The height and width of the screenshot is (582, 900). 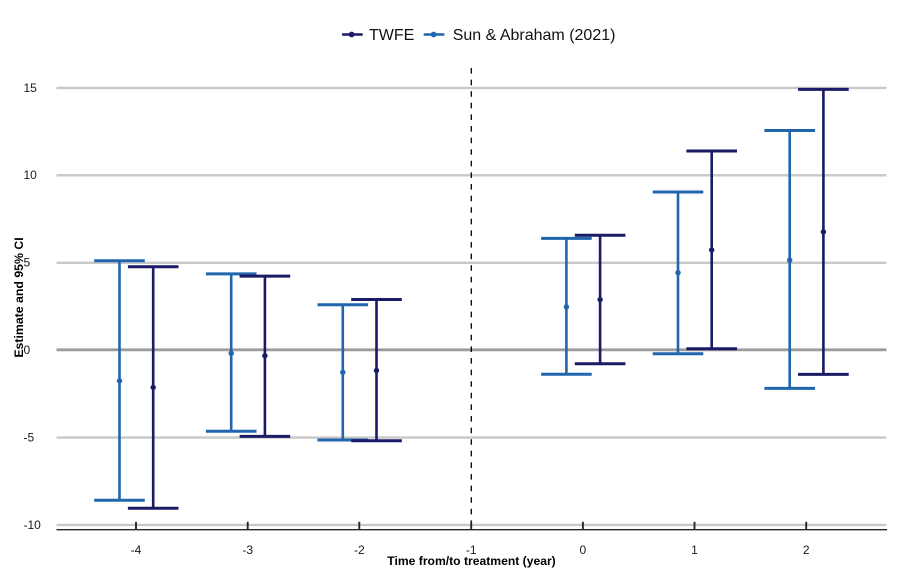 What do you see at coordinates (31, 88) in the screenshot?
I see `svg-text: 15` at bounding box center [31, 88].